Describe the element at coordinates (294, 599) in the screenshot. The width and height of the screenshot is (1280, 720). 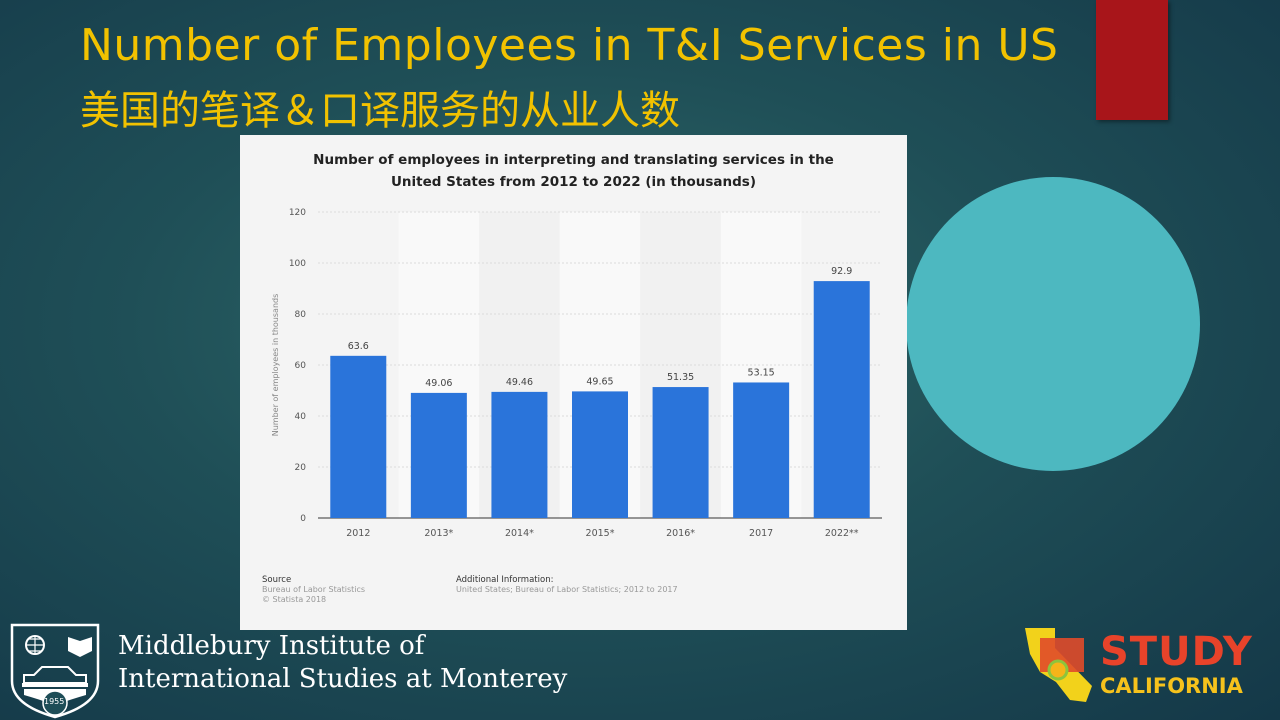
I see `copyright-text: © Statista 2018` at that location.